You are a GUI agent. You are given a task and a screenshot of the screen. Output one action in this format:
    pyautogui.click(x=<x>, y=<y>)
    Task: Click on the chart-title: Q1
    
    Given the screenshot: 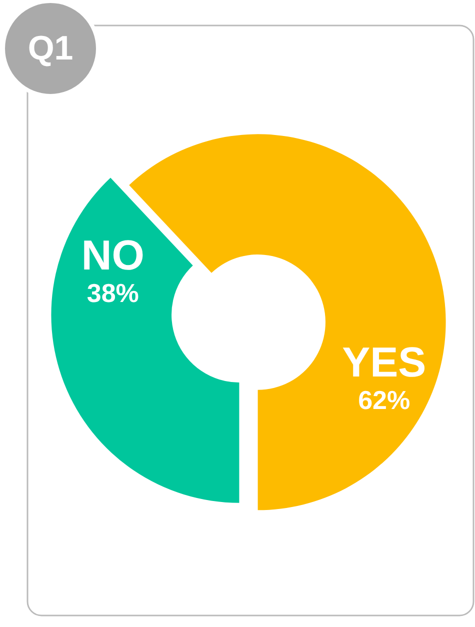 What is the action you would take?
    pyautogui.click(x=51, y=49)
    